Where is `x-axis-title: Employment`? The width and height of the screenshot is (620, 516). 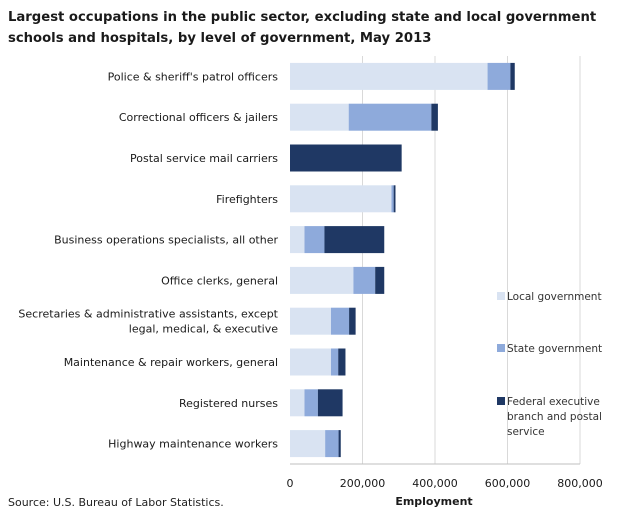
x-axis-title: Employment is located at coordinates (433, 501).